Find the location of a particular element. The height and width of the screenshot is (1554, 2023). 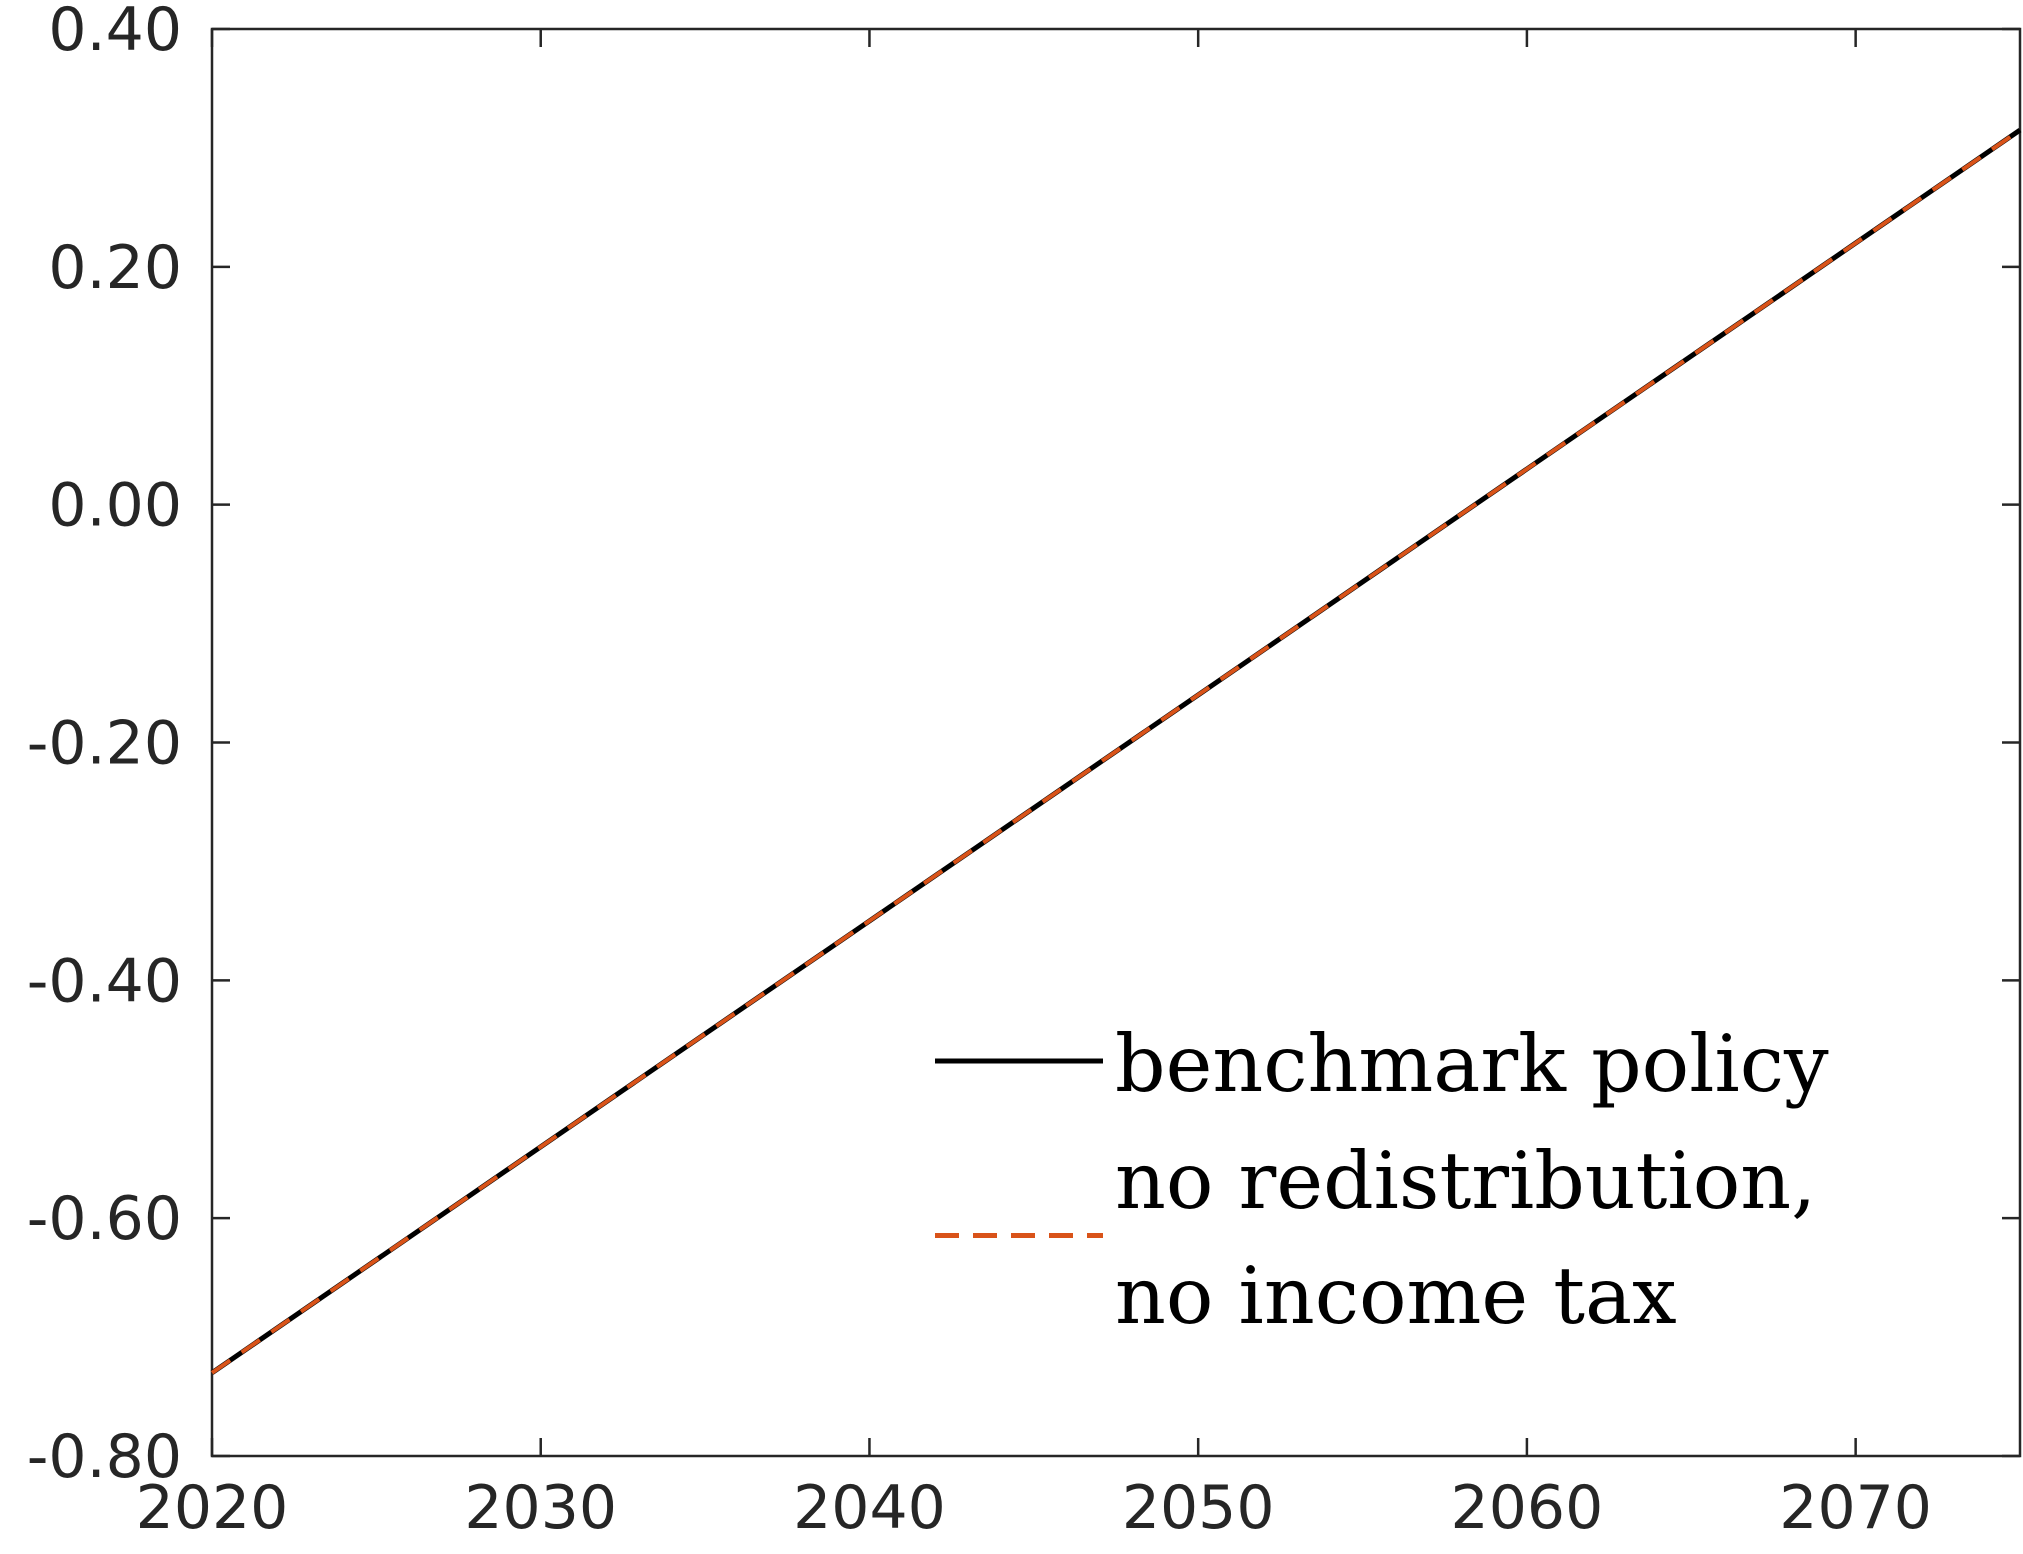

y-tick-label: -0.20 is located at coordinates (104, 744).